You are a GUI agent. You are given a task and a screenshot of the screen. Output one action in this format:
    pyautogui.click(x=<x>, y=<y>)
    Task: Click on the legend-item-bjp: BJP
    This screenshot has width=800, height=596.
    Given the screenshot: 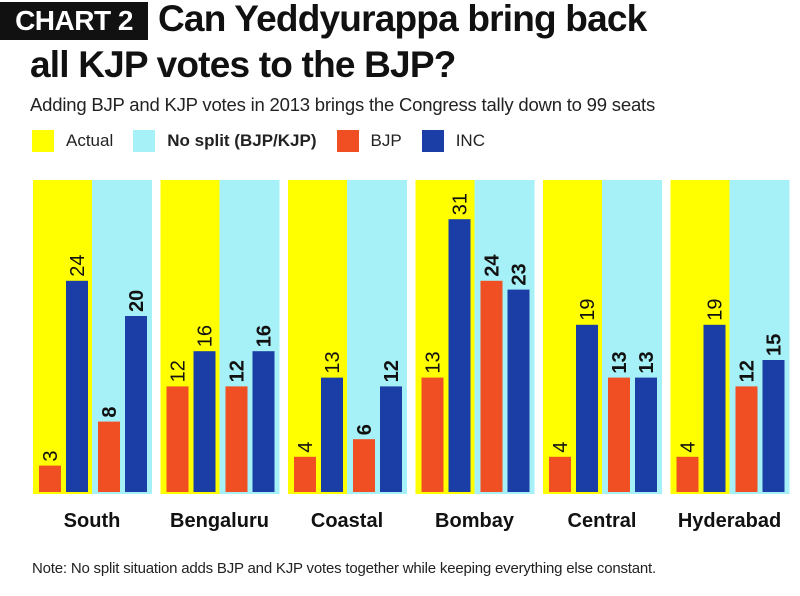 What is the action you would take?
    pyautogui.click(x=369, y=141)
    